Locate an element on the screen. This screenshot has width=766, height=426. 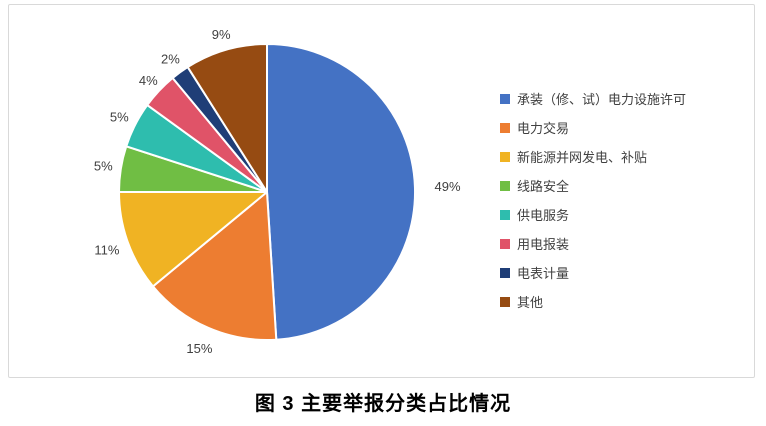
legend-item-label: 新能源并网发电、补贴 is located at coordinates (582, 157).